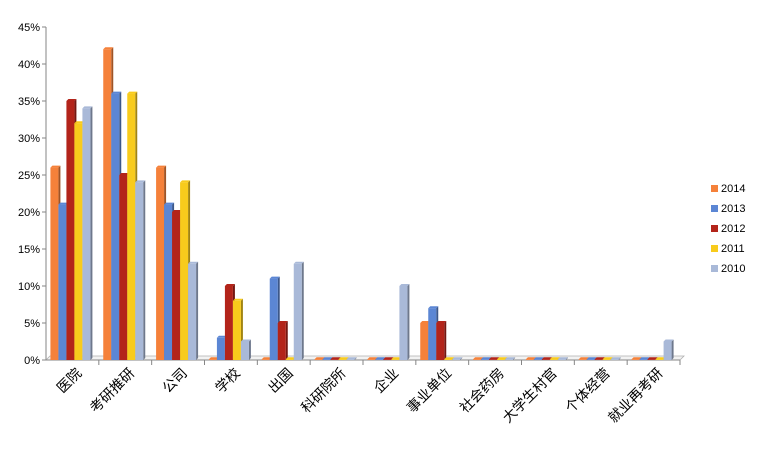 The image size is (763, 454). Describe the element at coordinates (636, 396) in the screenshot. I see `x-category-label: 就业再考研` at that location.